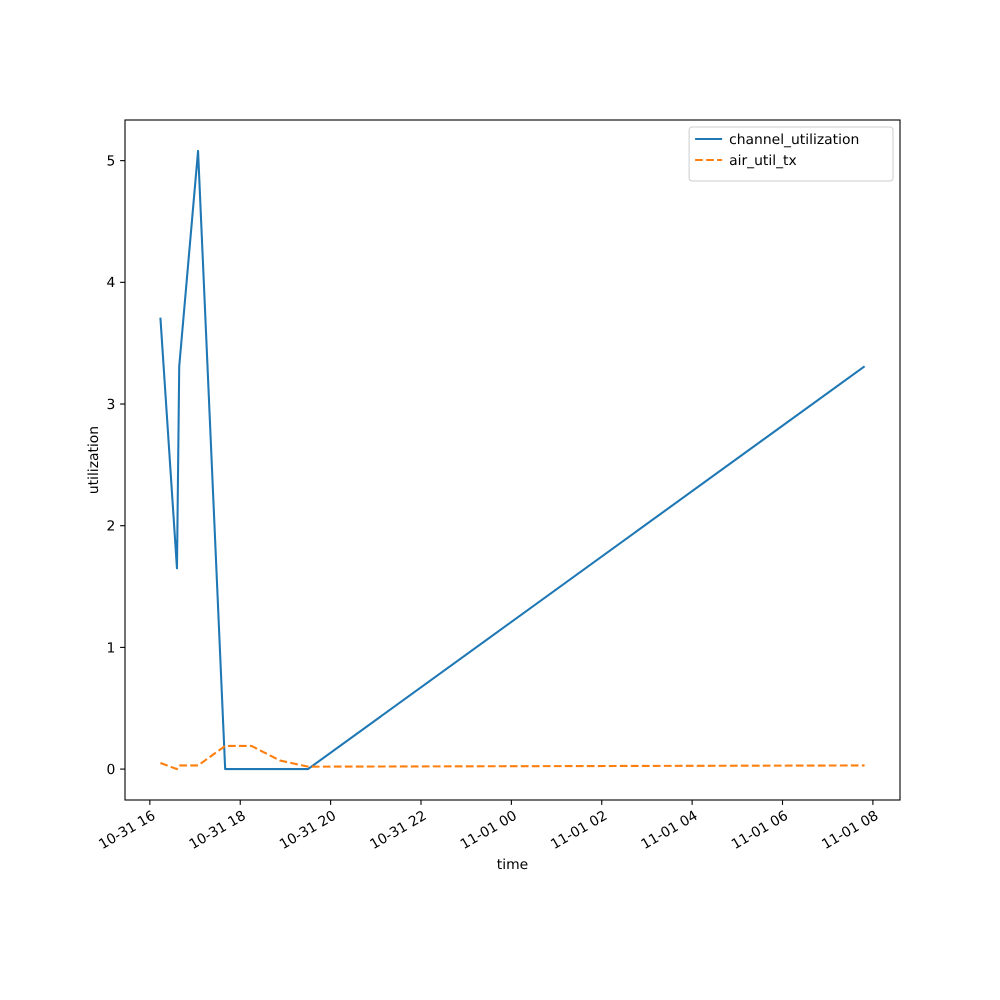 The width and height of the screenshot is (1000, 1000). I want to click on y-tick-label: 4, so click(111, 283).